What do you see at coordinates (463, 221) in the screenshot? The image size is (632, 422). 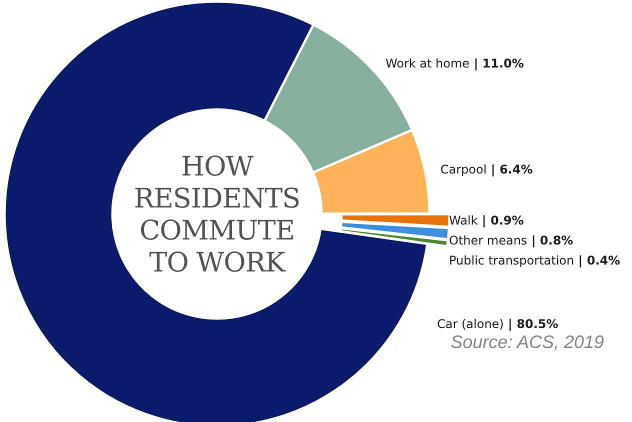 I see `slice-label: Walk` at bounding box center [463, 221].